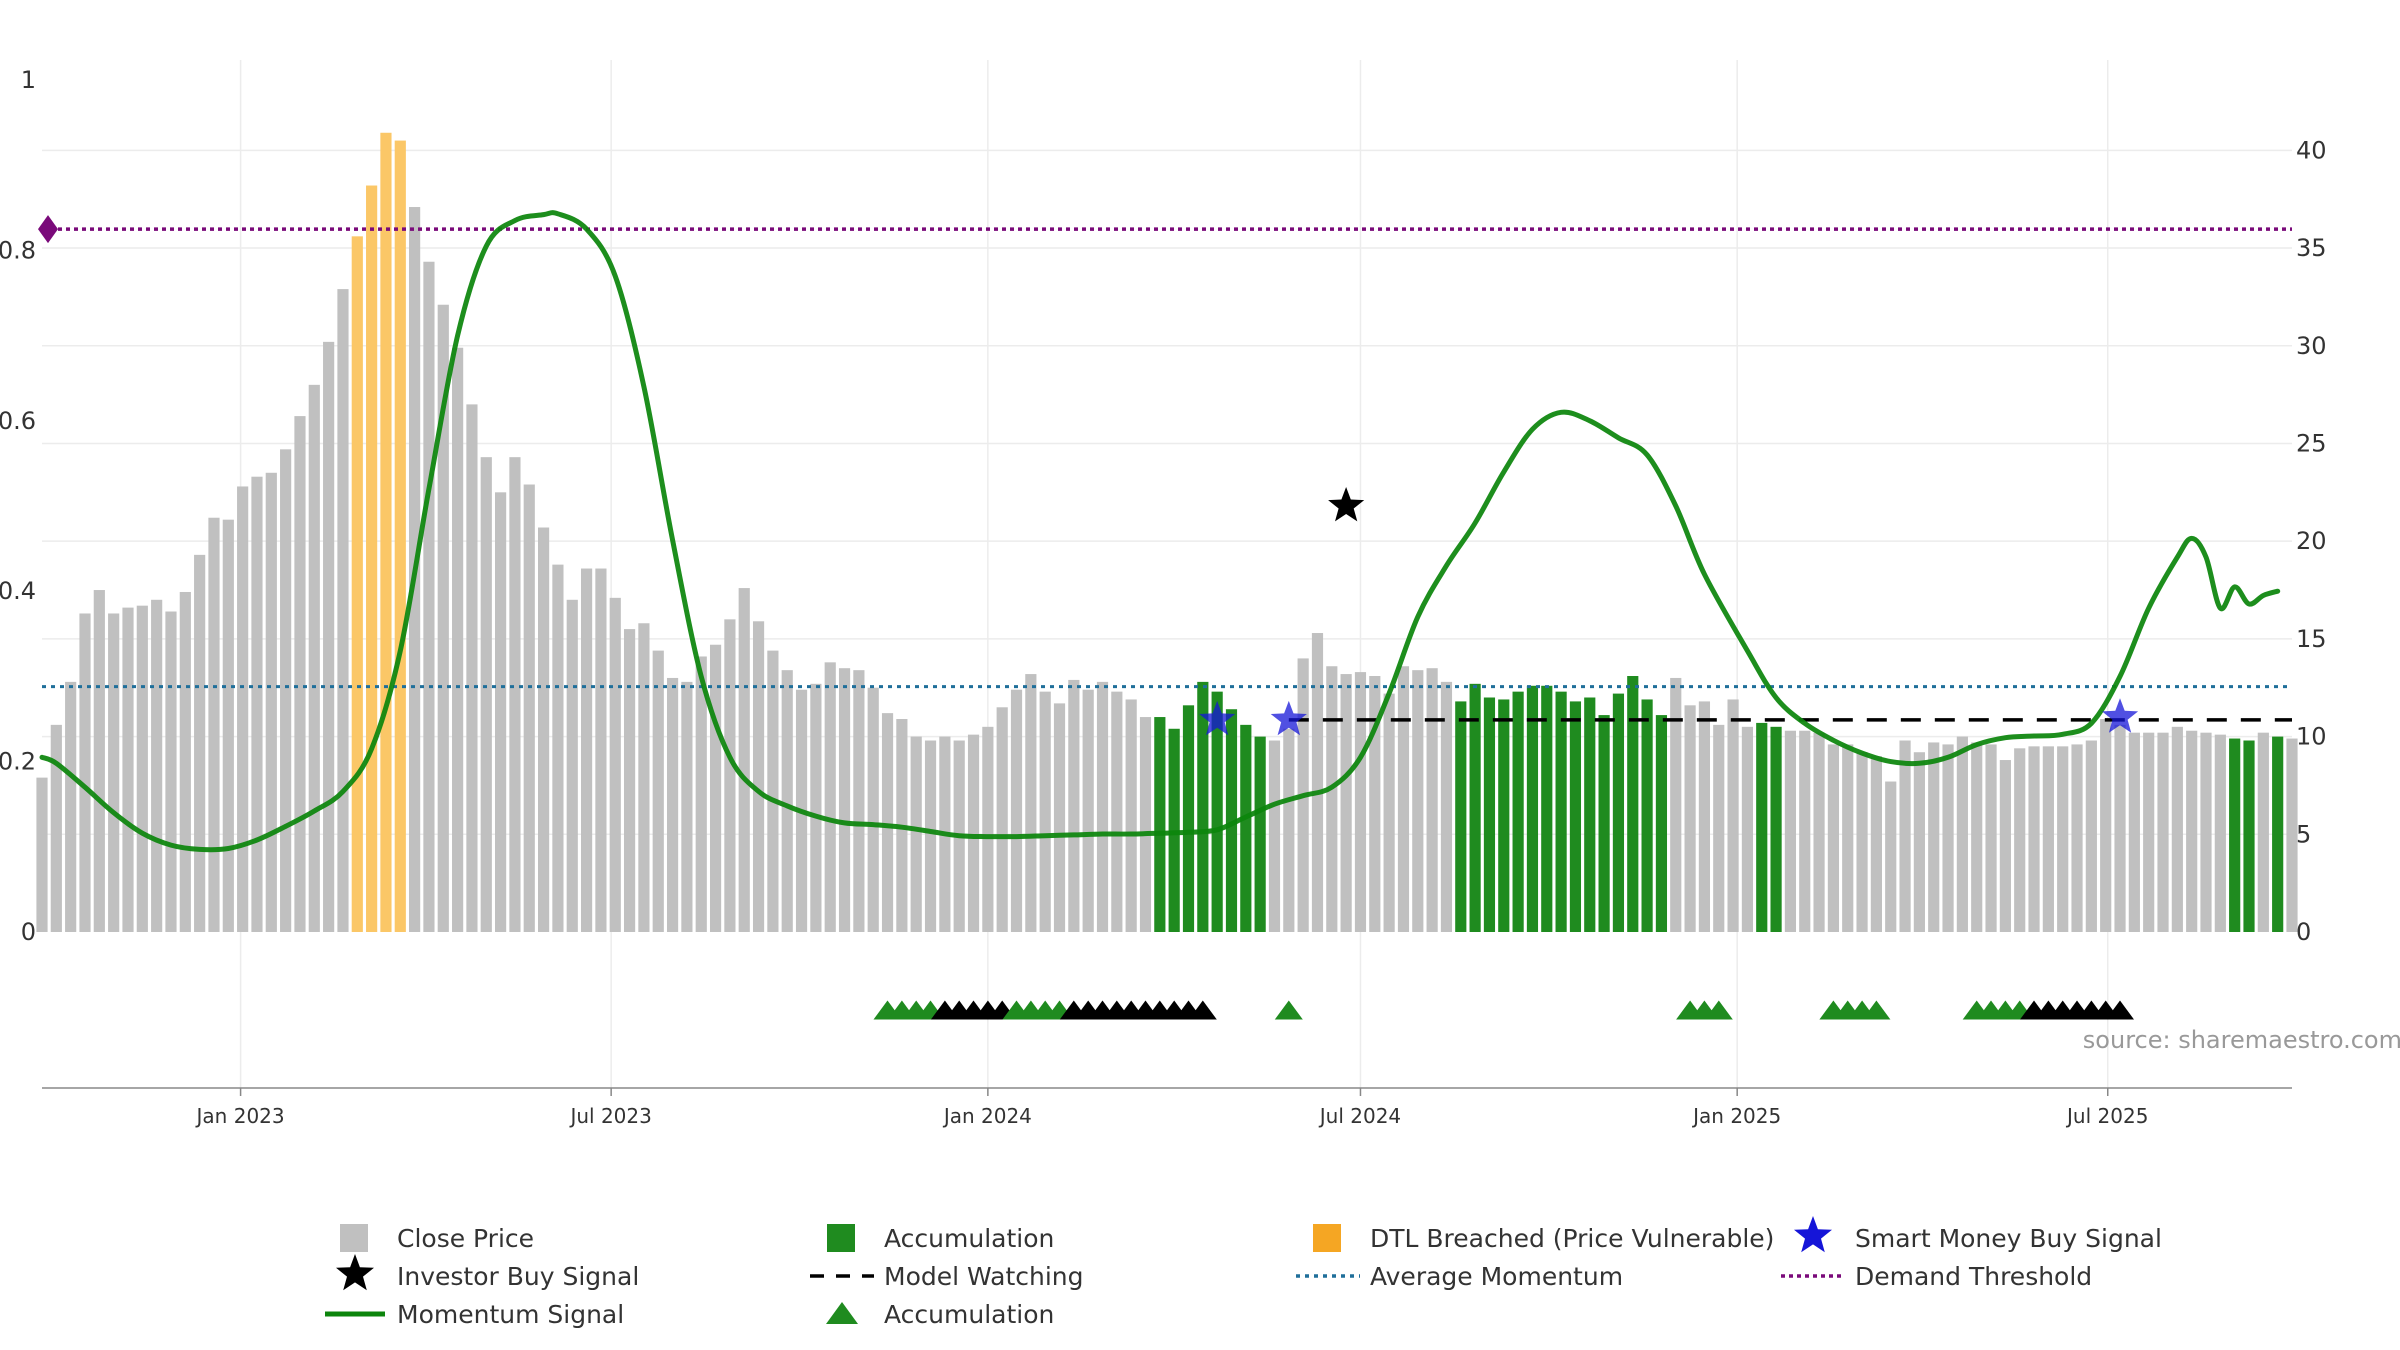 This screenshot has height=1350, width=2400. What do you see at coordinates (609, 1116) in the screenshot?
I see `x-tick-label: Jul 2023` at bounding box center [609, 1116].